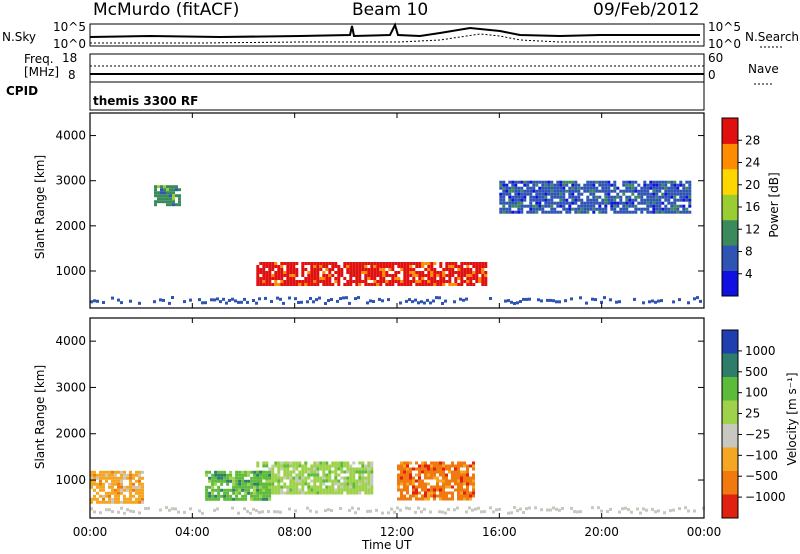 Image resolution: width=800 pixels, height=554 pixels. Describe the element at coordinates (70, 387) in the screenshot. I see `y-tick-label: 3000` at that location.